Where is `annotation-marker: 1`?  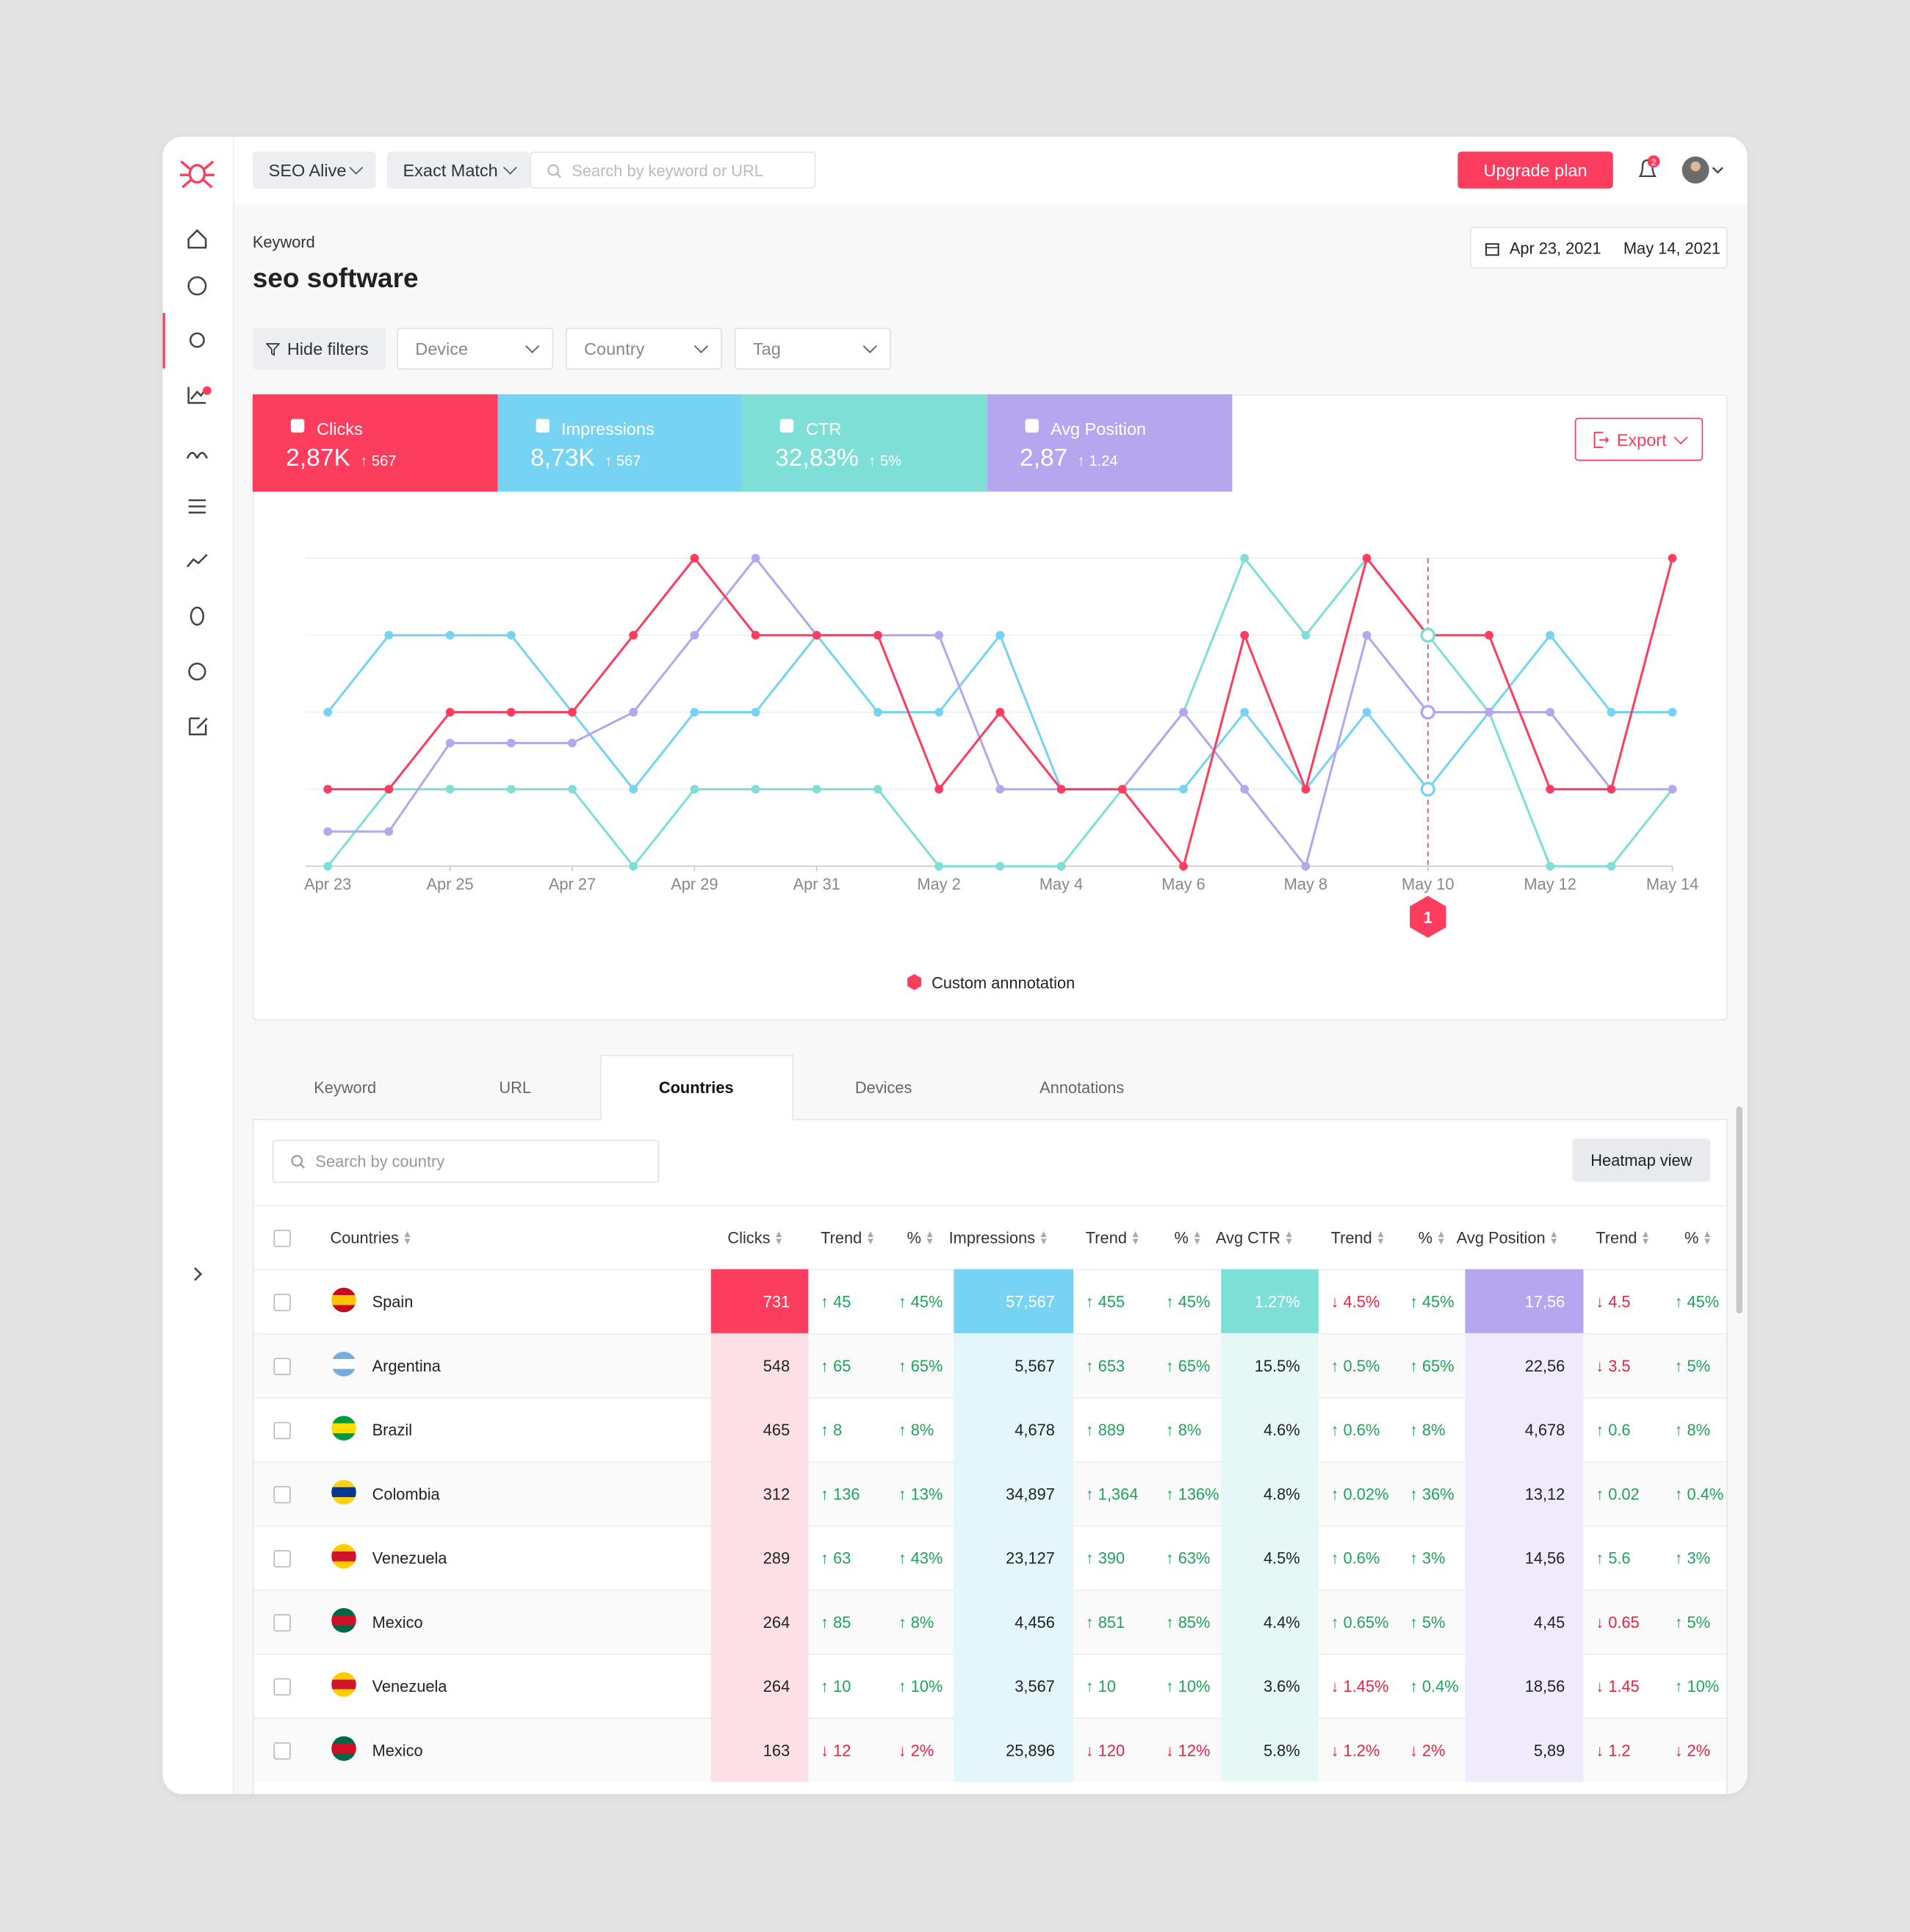
annotation-marker: 1 is located at coordinates (1428, 916).